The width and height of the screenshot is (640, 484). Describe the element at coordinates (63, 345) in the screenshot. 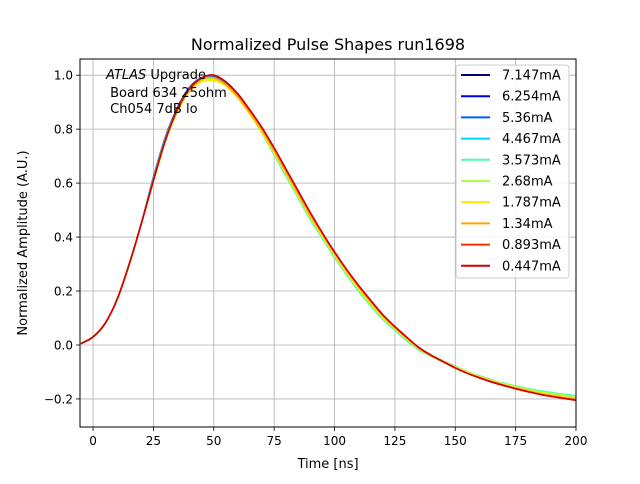

I see `y-tick-label: 0.0` at that location.